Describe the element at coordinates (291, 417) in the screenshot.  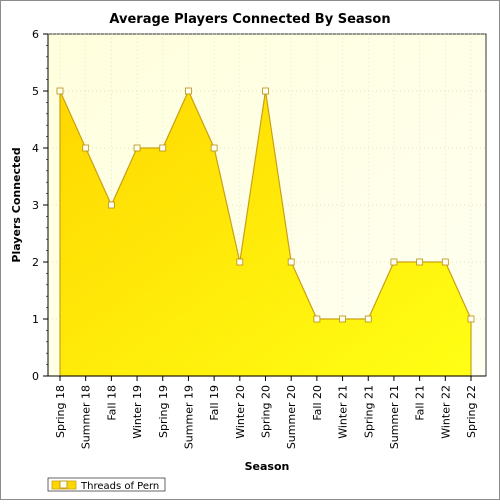
I see `x-tick-label: Summer 20` at that location.